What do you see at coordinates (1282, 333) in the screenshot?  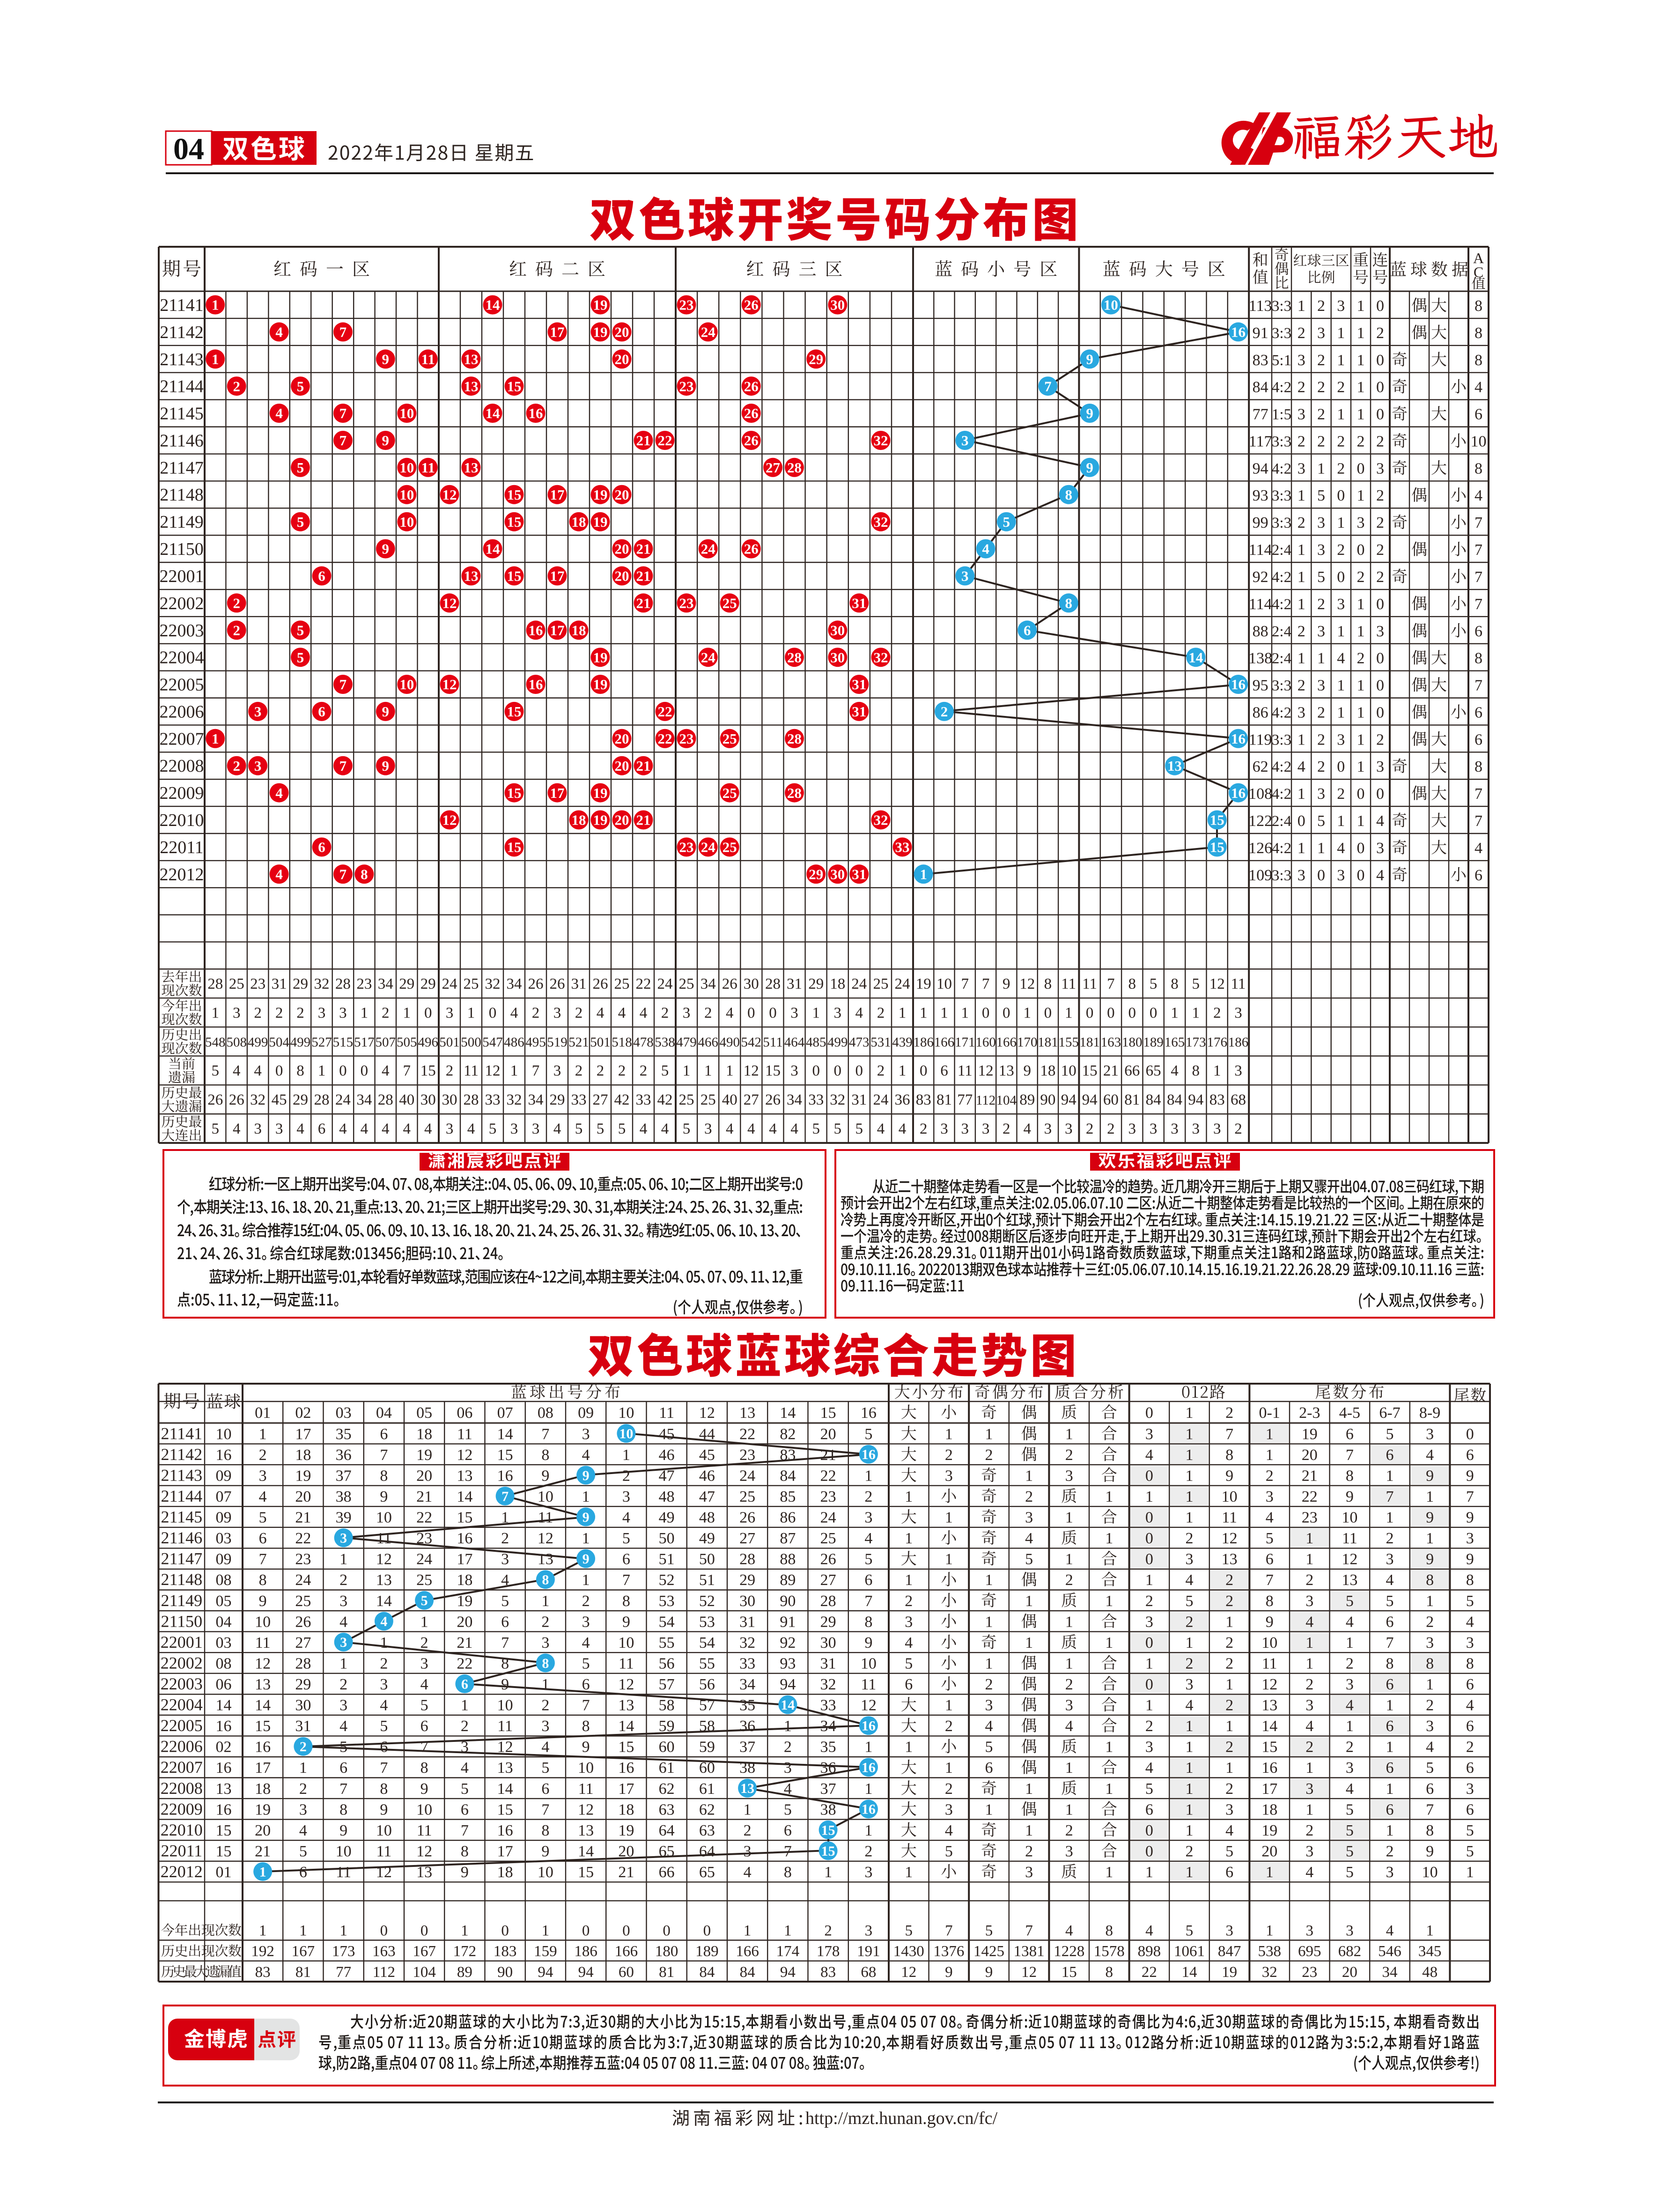 I see `svg-text: 3:3` at bounding box center [1282, 333].